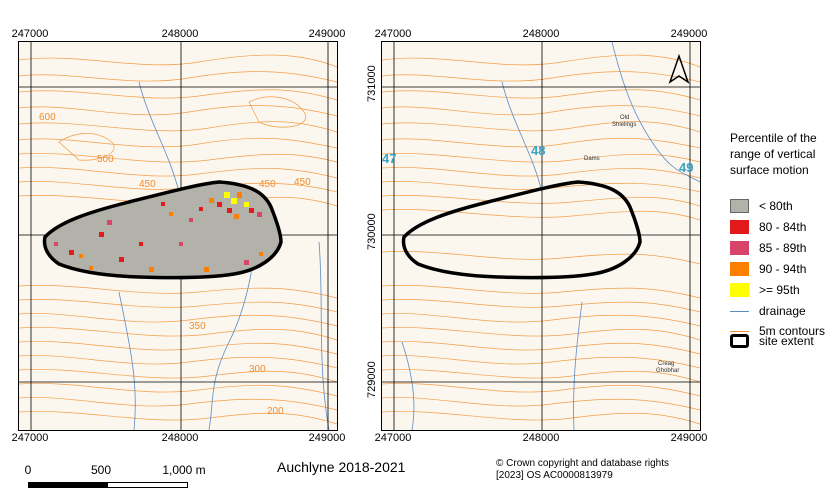 Image resolution: width=830 pixels, height=498 pixels. Describe the element at coordinates (184, 470) in the screenshot. I see `scale-label: 1,000 m` at that location.